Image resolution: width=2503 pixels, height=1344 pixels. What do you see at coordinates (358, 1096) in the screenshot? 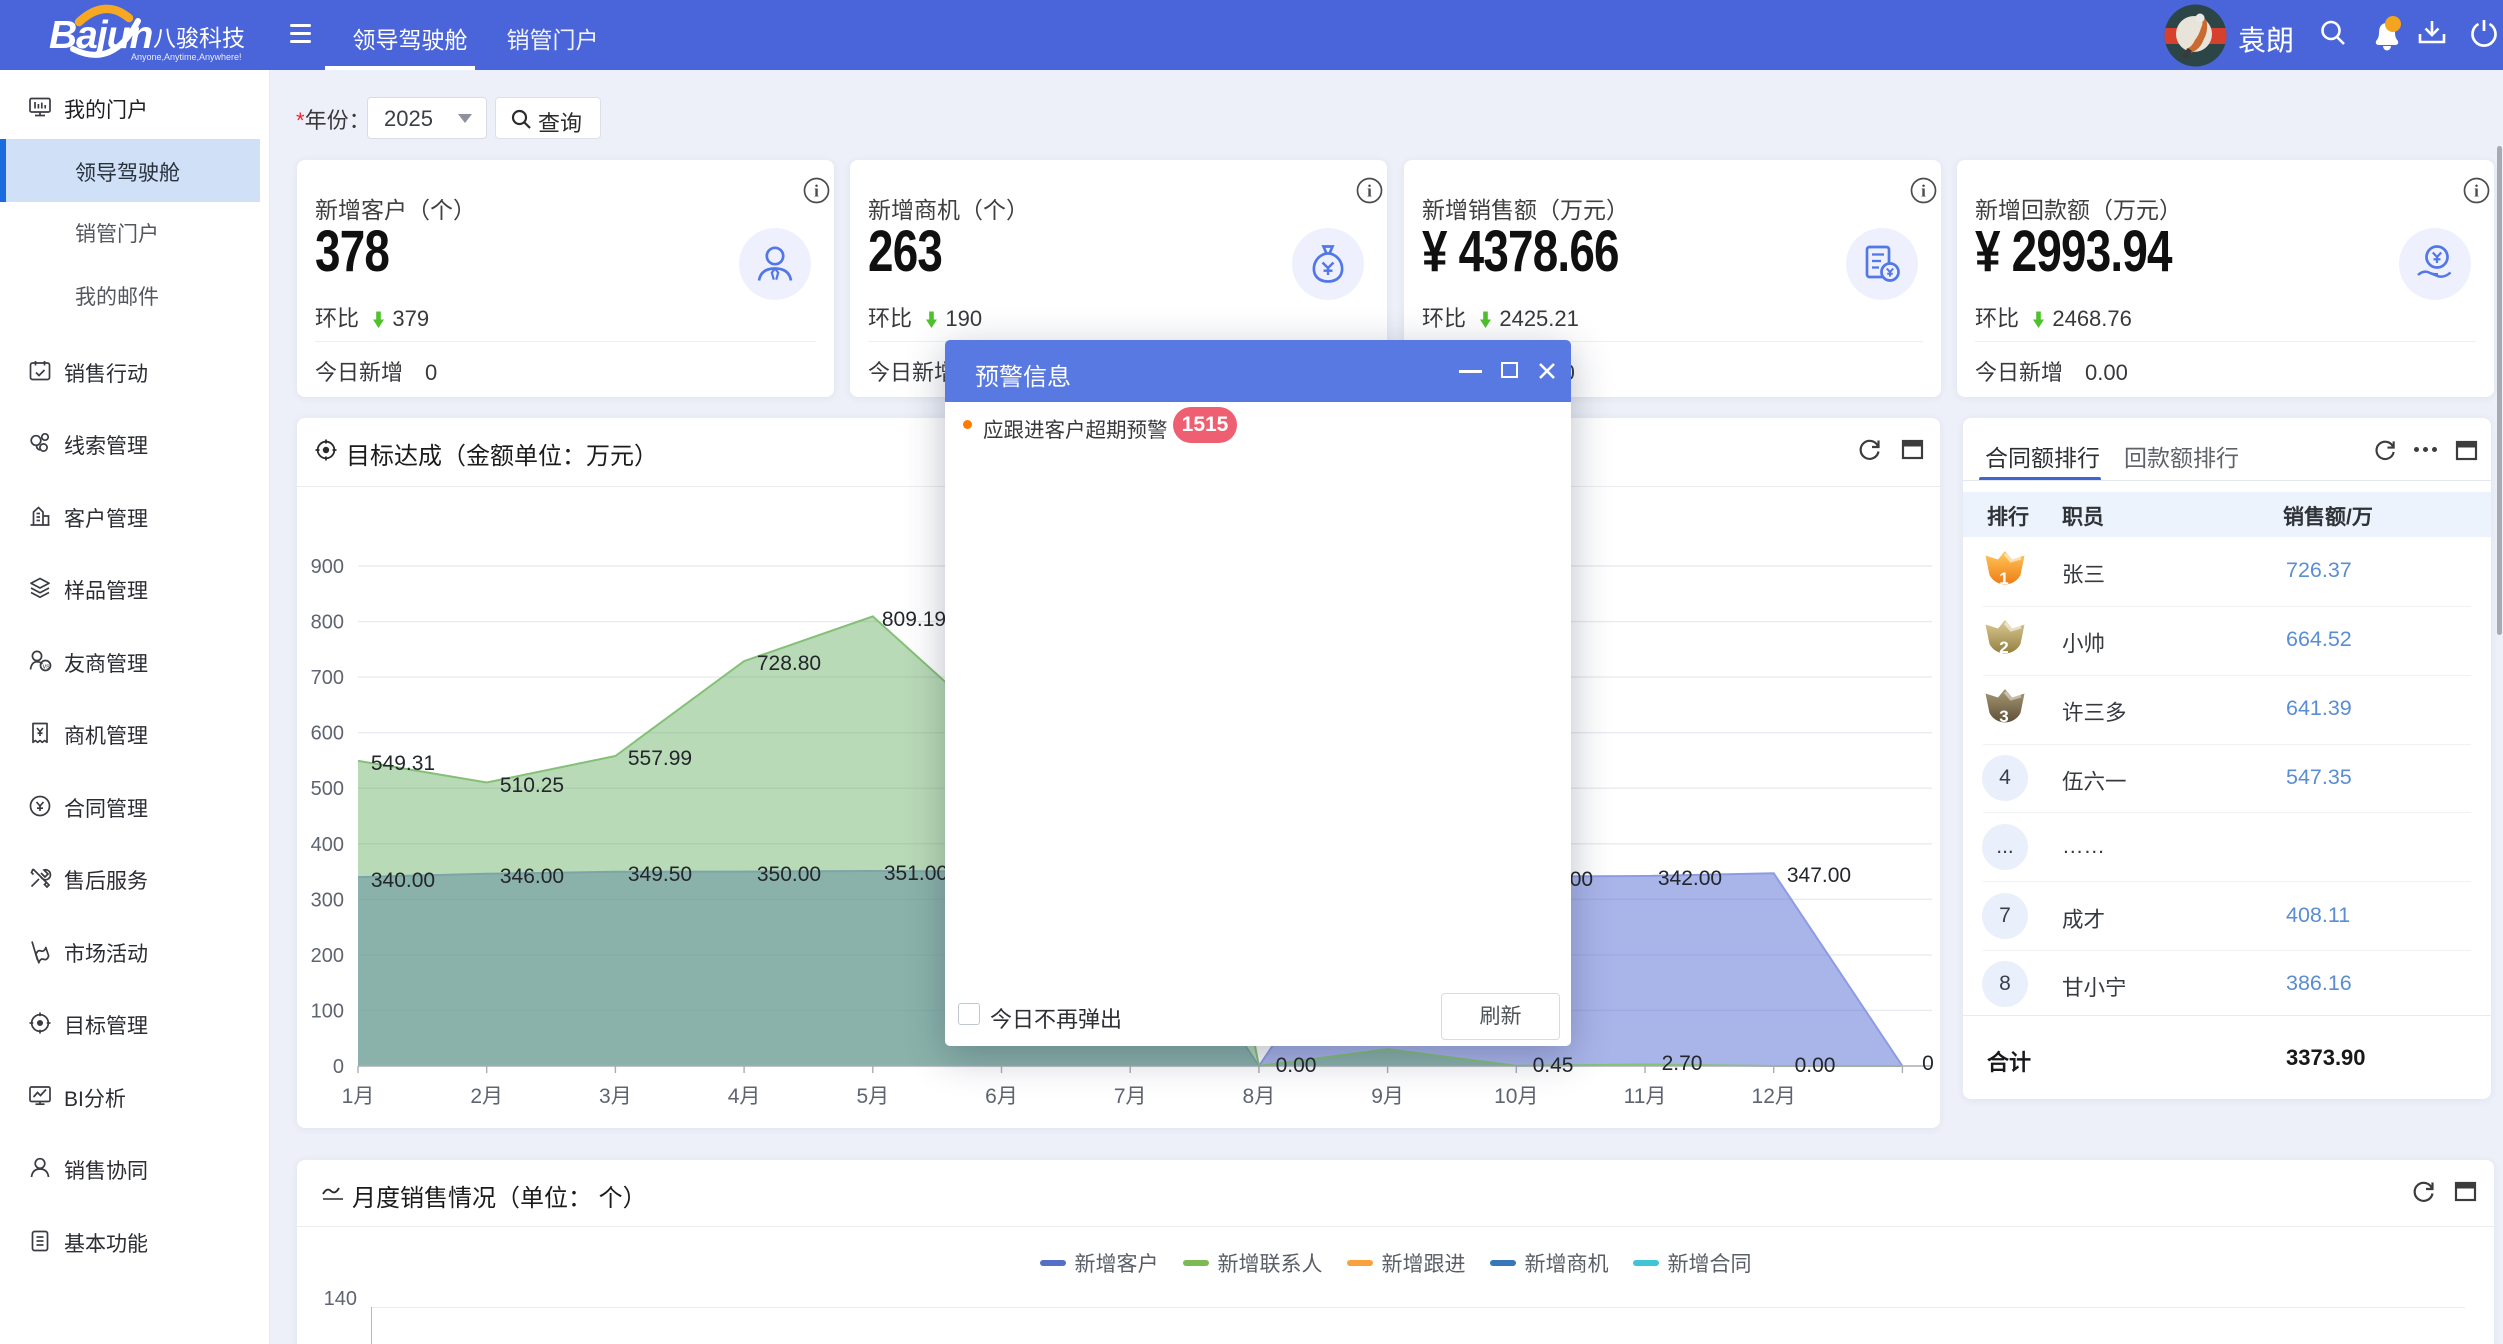
I see `svg-text: 1月` at bounding box center [358, 1096].